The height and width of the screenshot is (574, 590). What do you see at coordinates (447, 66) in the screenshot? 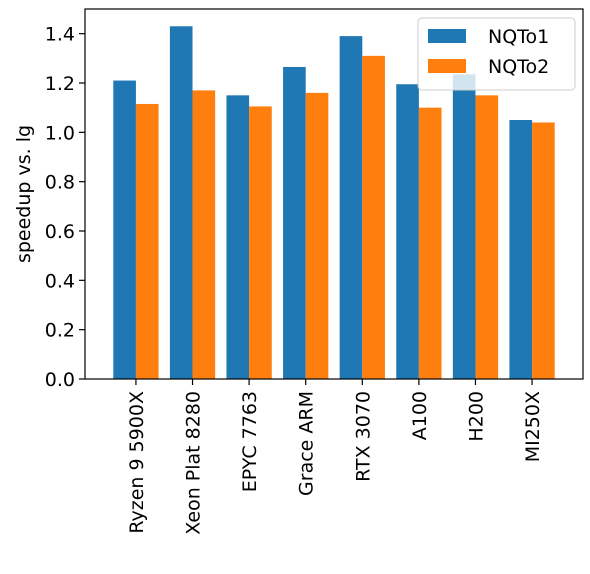
I see `legend-swatch-nqto2` at bounding box center [447, 66].